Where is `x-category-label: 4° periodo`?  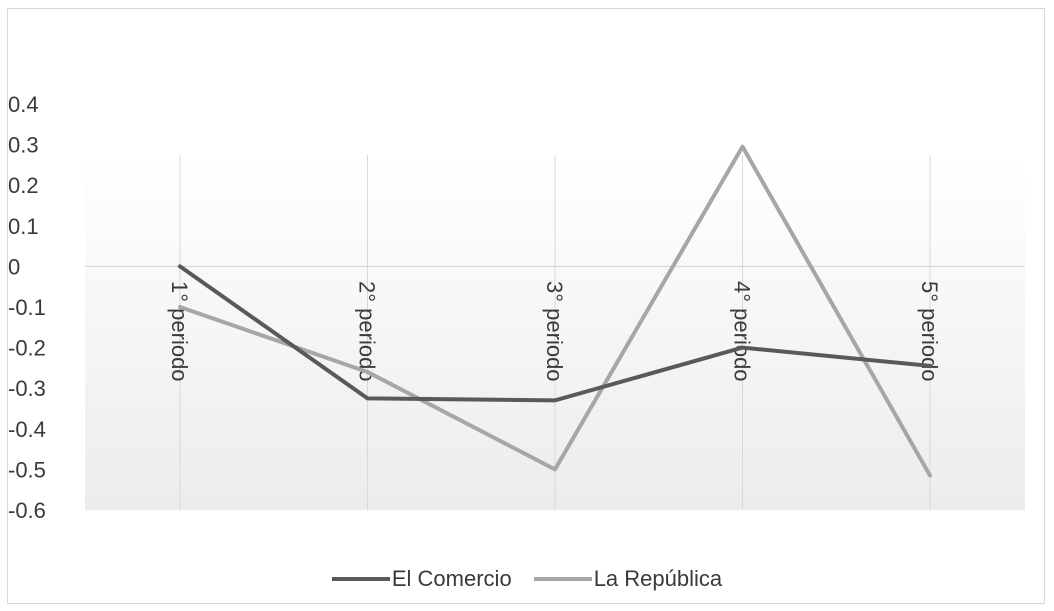 x-category-label: 4° periodo is located at coordinates (742, 331).